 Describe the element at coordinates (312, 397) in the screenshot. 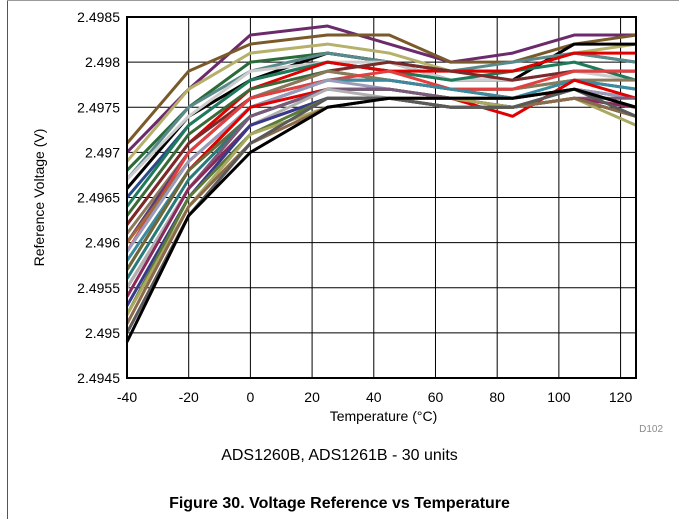

I see `x-tick-label: 20` at that location.